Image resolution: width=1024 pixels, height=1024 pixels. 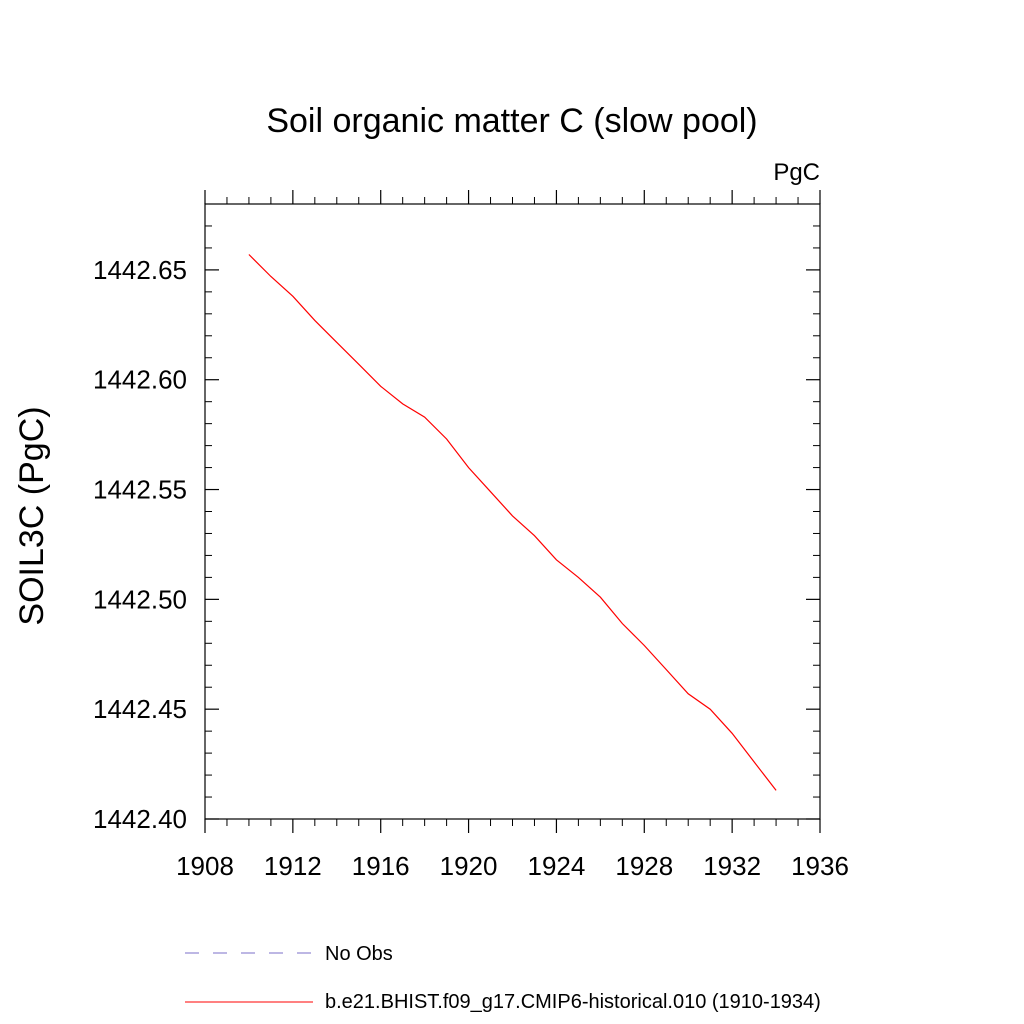 I want to click on x-axis-tick-labels: 1908 1912 1916 1920 1924 1928 1932 1936, so click(x=512, y=866).